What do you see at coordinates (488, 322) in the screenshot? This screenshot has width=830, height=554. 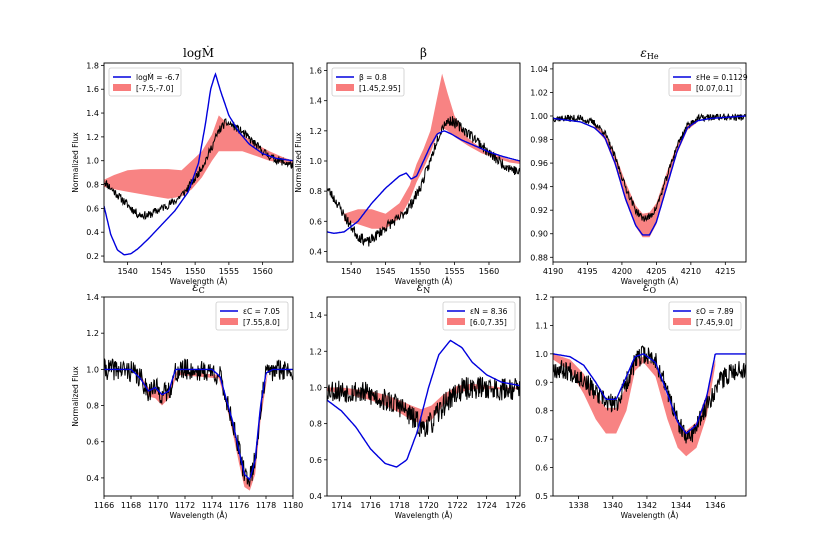 I see `legend-band-label: [6.0,7.35]` at bounding box center [488, 322].